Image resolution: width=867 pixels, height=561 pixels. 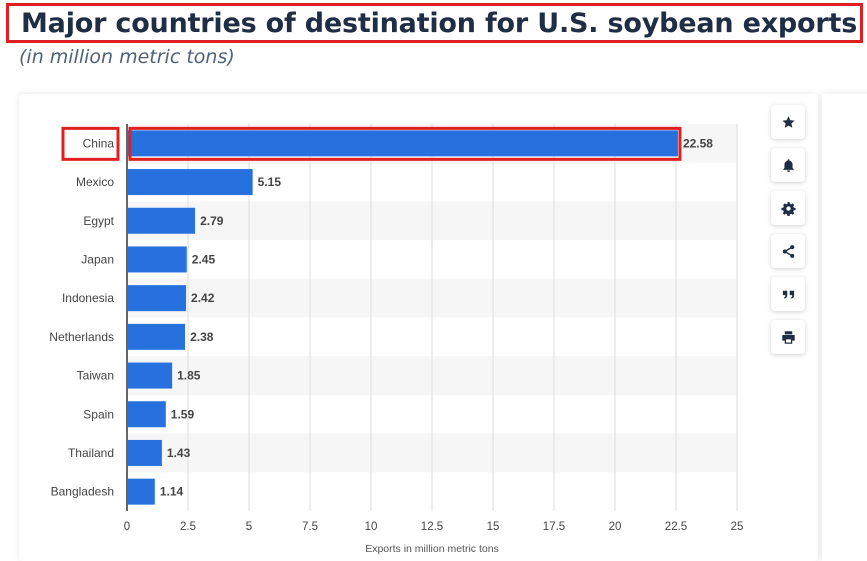 I want to click on notification-button, so click(x=788, y=165).